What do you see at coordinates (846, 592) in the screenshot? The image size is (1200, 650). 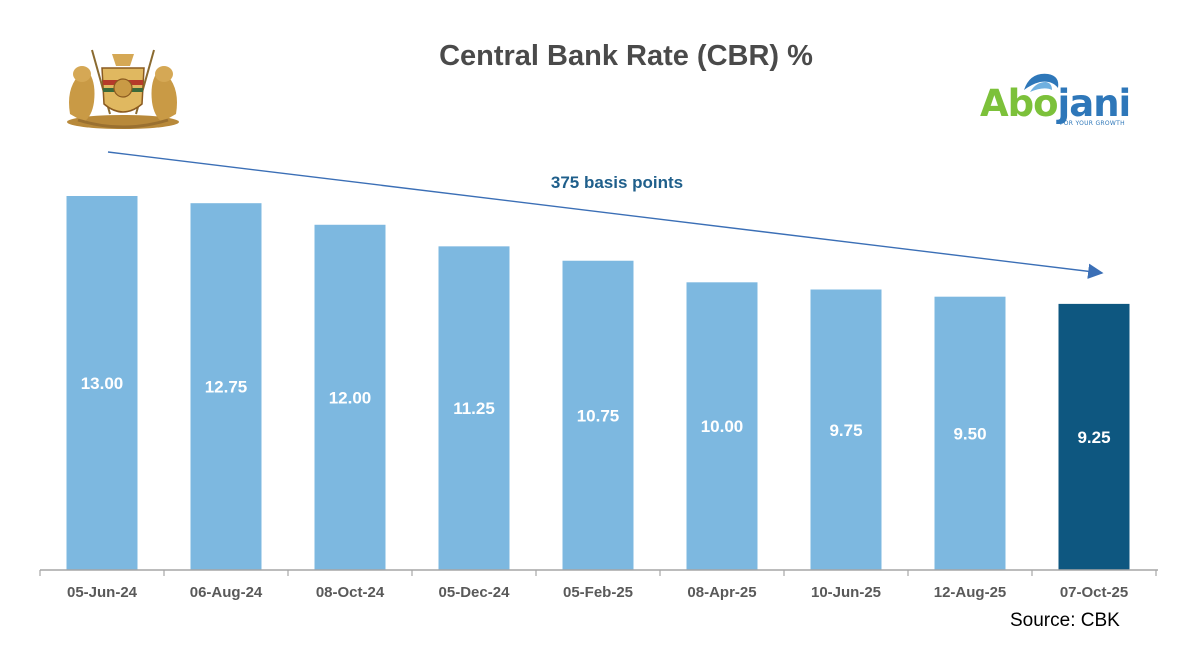 I see `x-tick-label: 10-Jun-25` at bounding box center [846, 592].